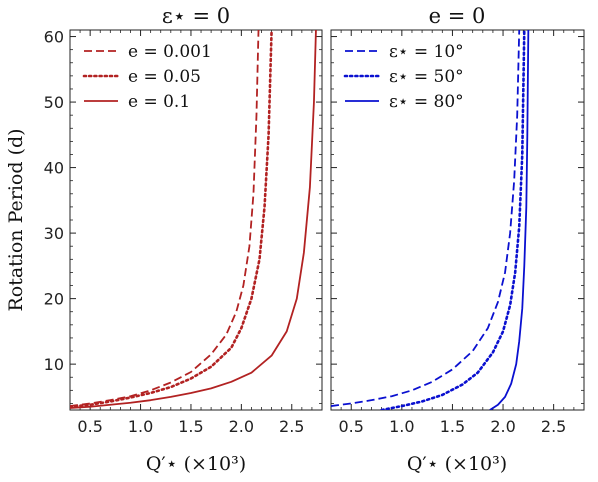 The height and width of the screenshot is (482, 598). What do you see at coordinates (54, 364) in the screenshot?
I see `y-tick-label: 10` at bounding box center [54, 364].